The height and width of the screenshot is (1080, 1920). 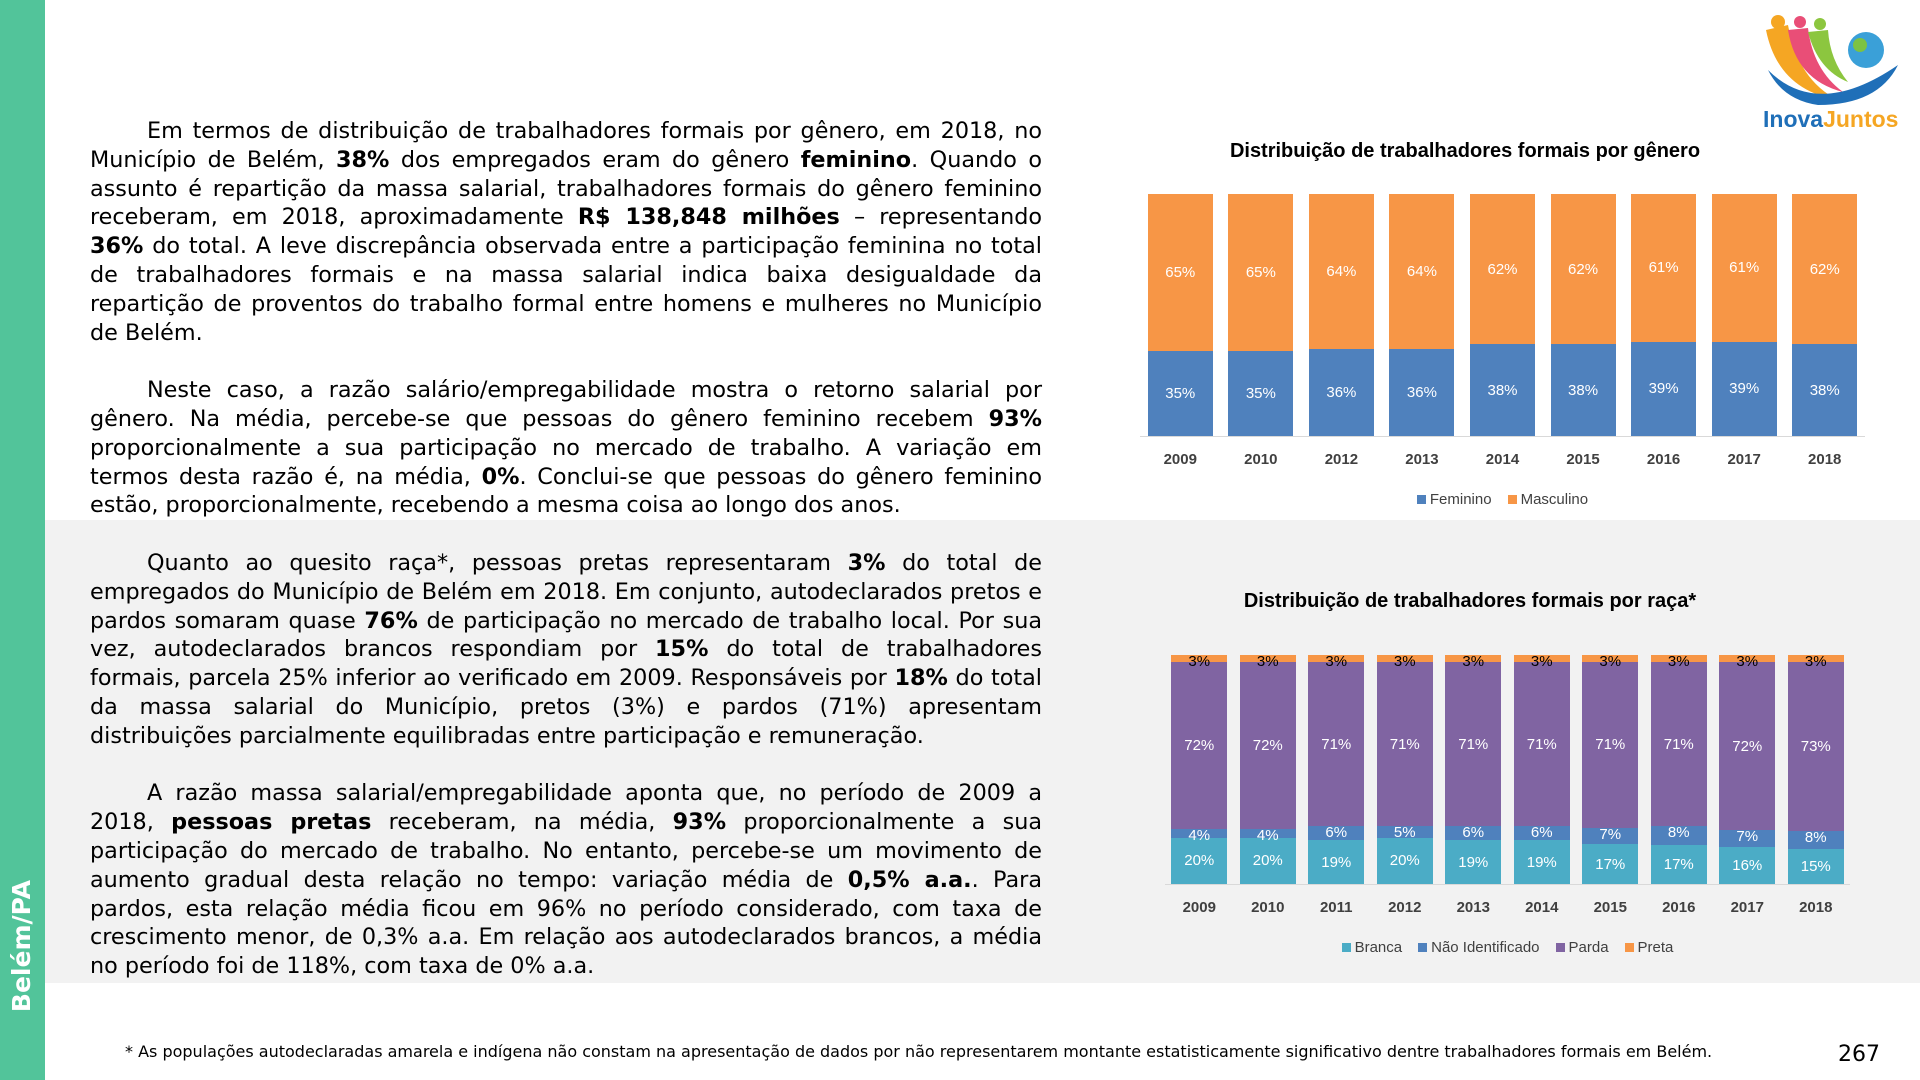 I want to click on bar-segment-branca: 16%, so click(x=1747, y=865).